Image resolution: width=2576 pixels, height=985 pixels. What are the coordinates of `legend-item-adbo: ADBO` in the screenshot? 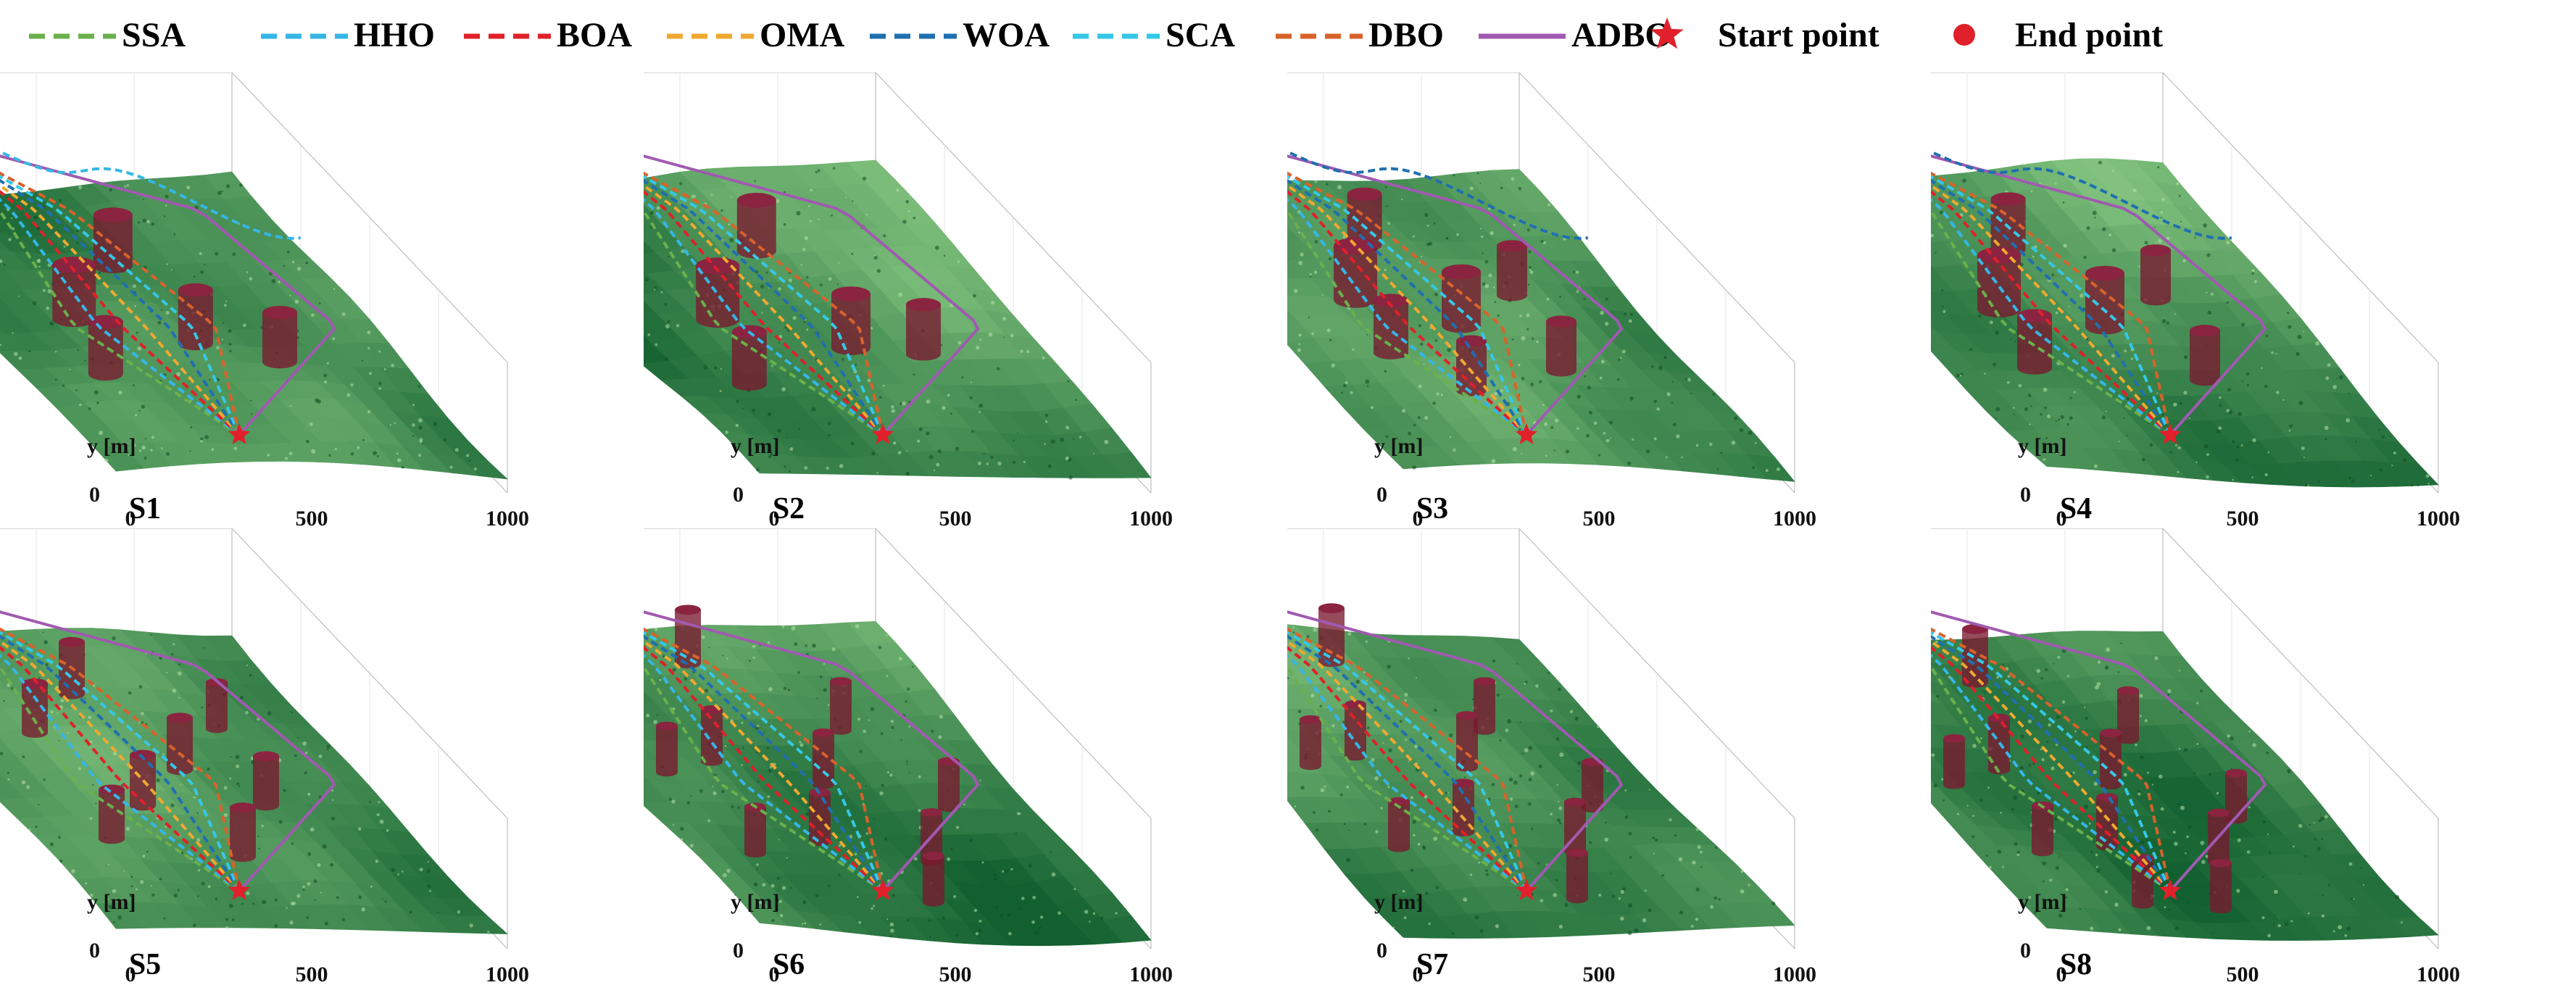 It's located at (1575, 35).